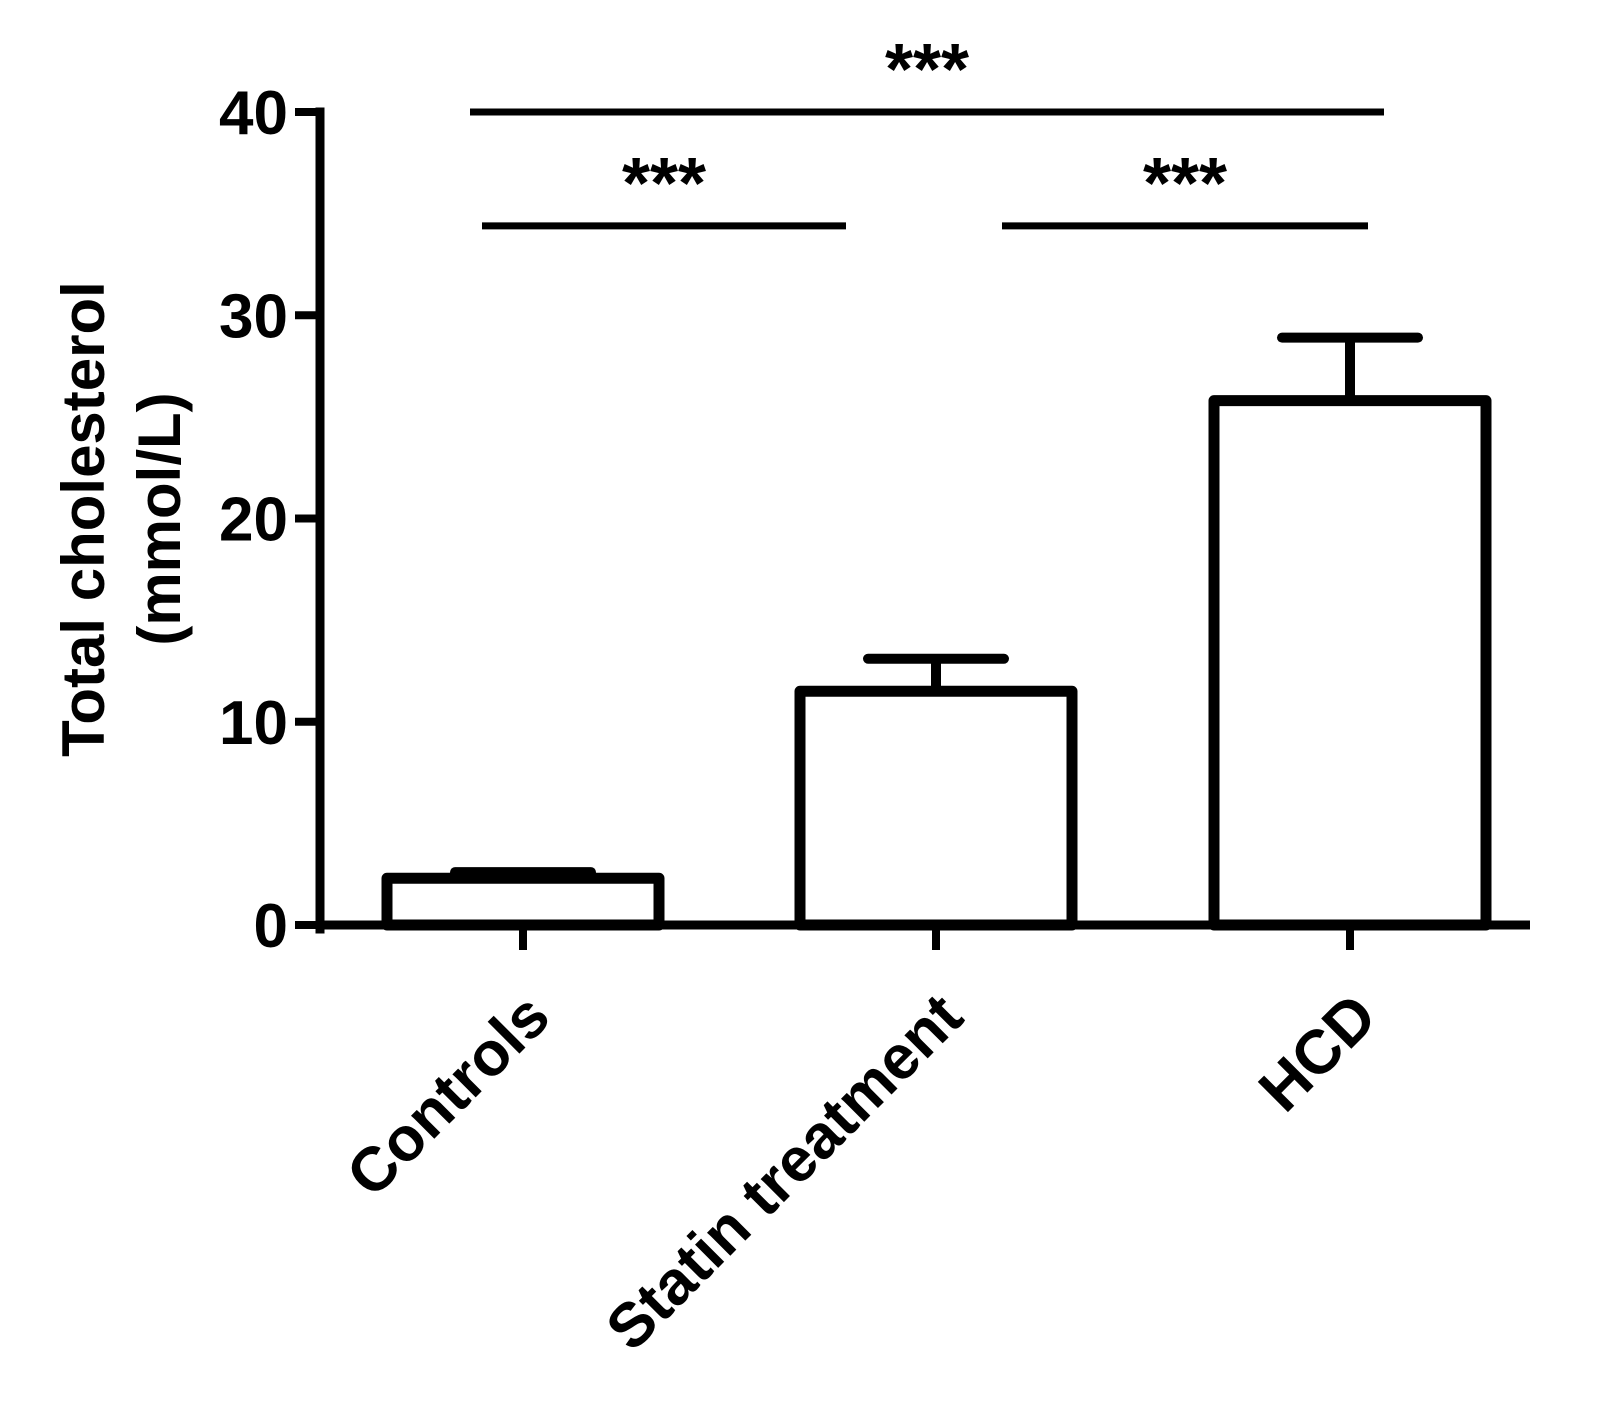  I want to click on x-tick-label: Controls, so click(448, 1095).